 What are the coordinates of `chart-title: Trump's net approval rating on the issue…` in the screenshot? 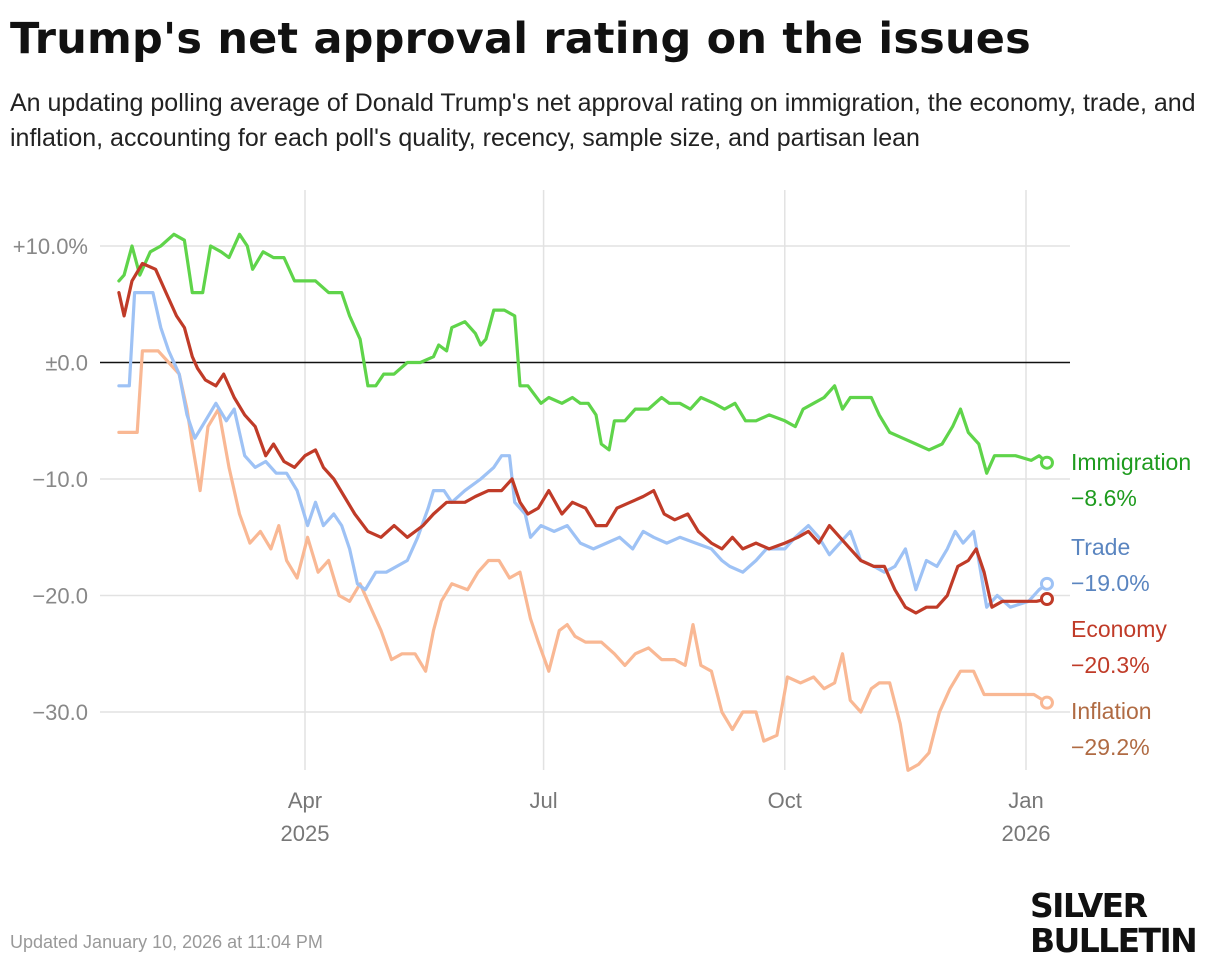 It's located at (520, 39).